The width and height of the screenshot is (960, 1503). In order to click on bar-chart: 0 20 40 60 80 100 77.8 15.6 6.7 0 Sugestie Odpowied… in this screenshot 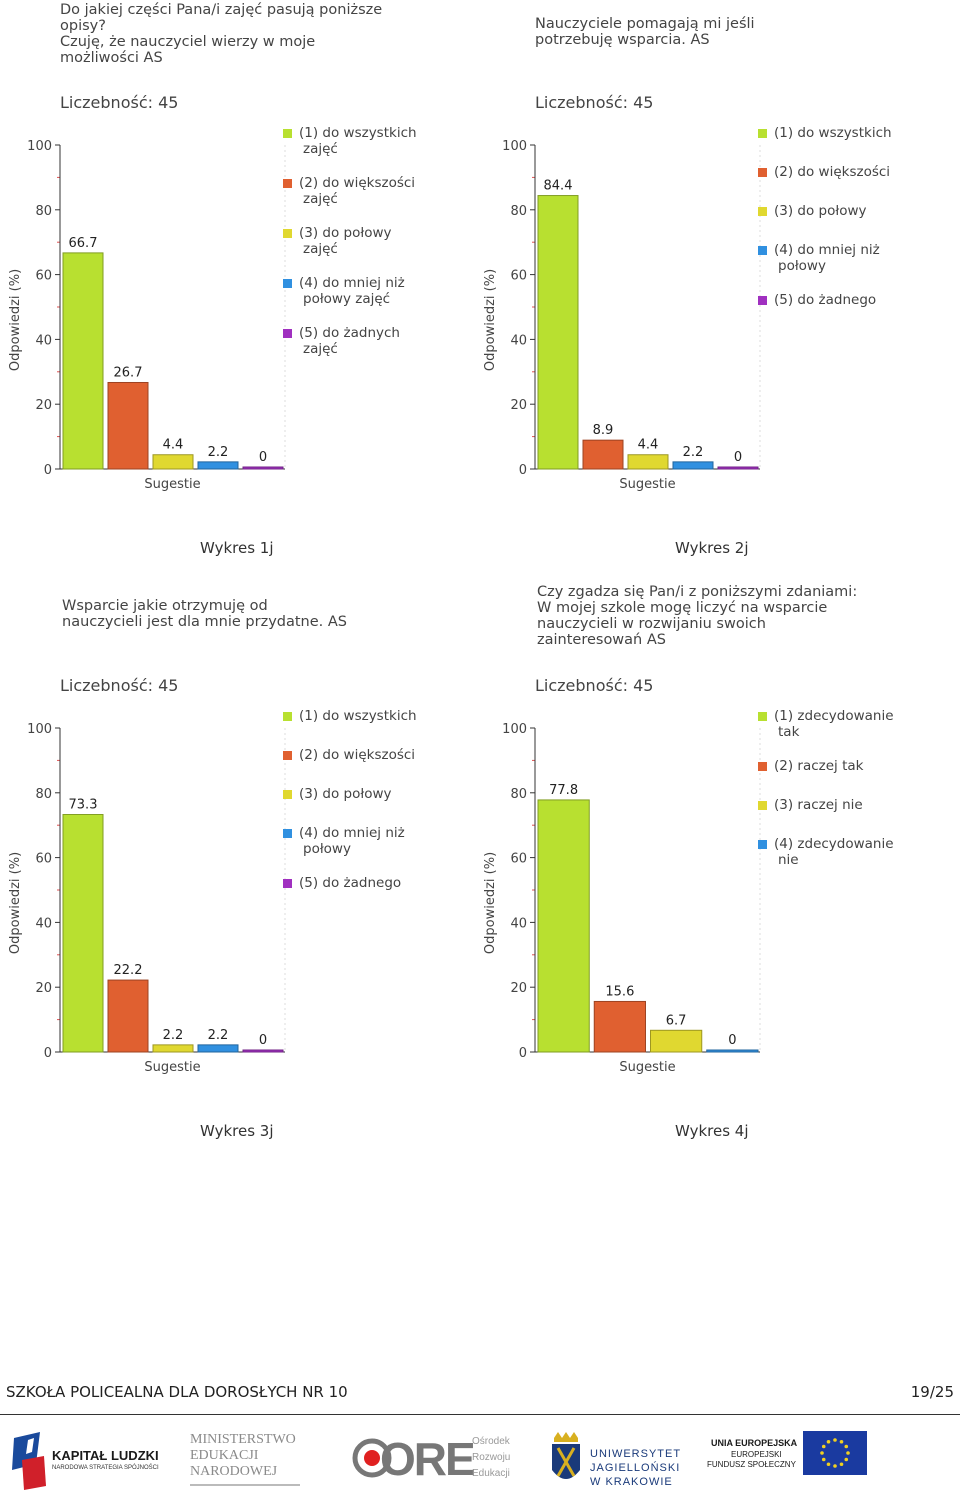, I will do `click(622, 898)`.